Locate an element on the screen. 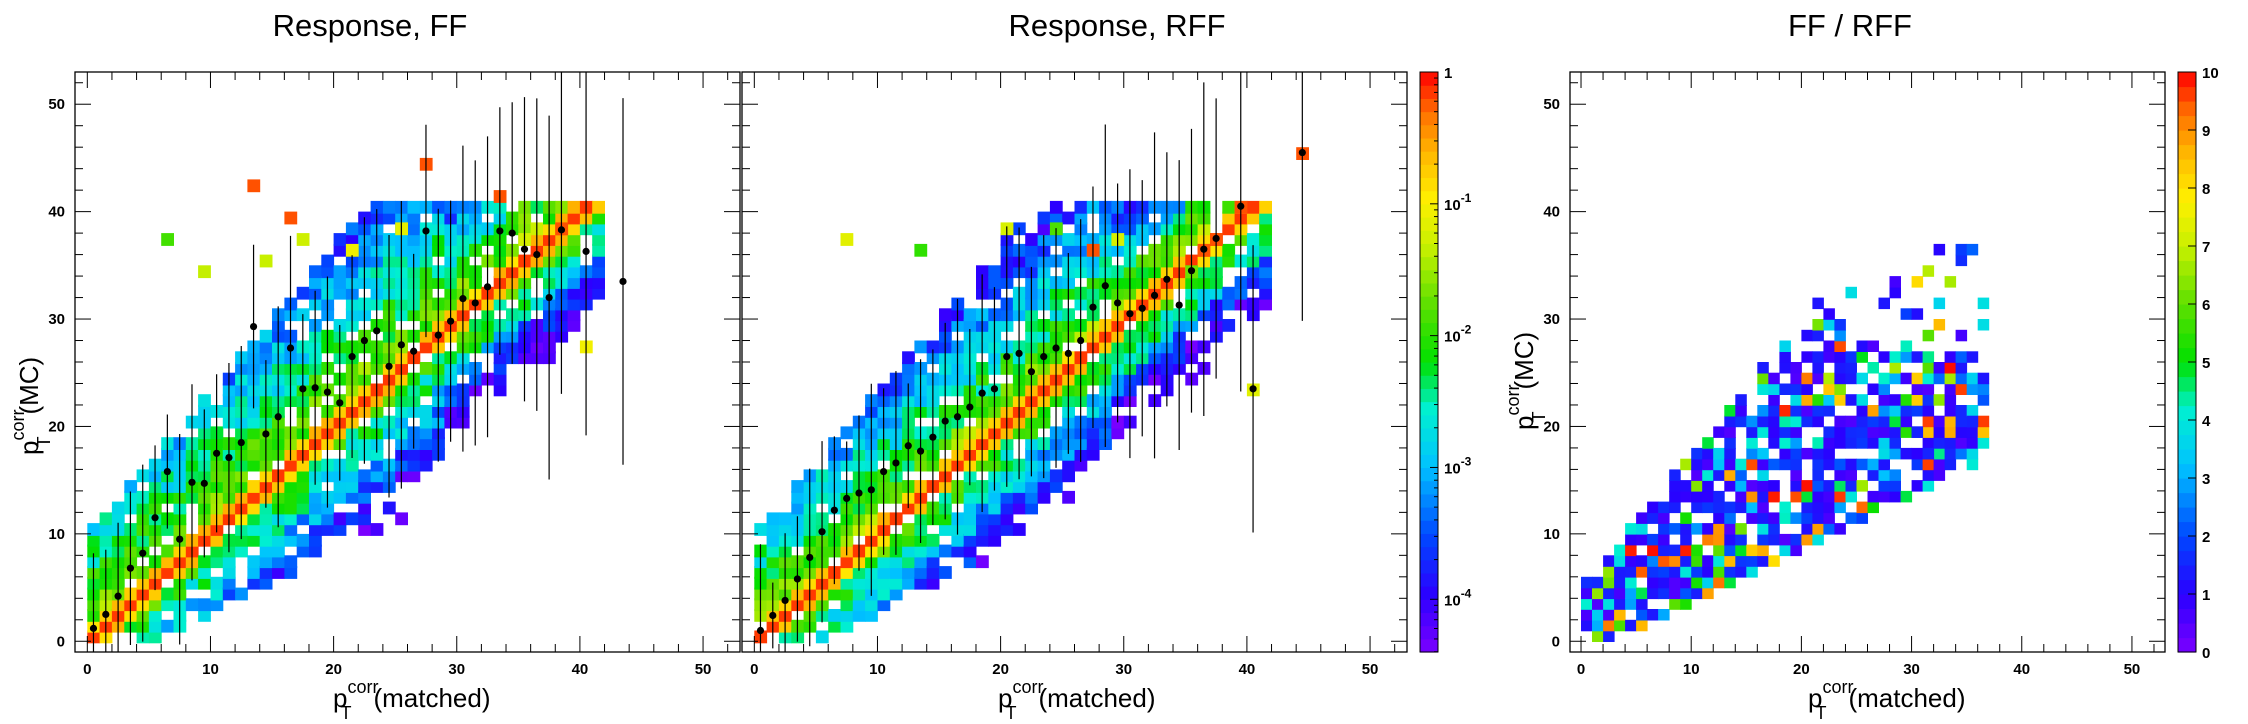 Image resolution: width=2248 pixels, height=724 pixels. y-axis-label-ff: pcorrT(MC) is located at coordinates (31, 406).